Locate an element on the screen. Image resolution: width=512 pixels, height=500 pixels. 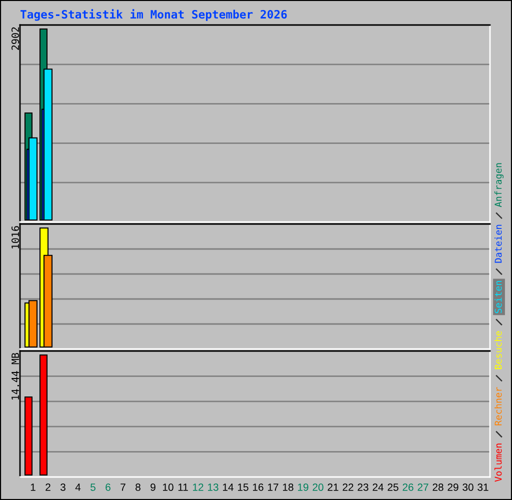
x-tick-label: 29 is located at coordinates (453, 487).